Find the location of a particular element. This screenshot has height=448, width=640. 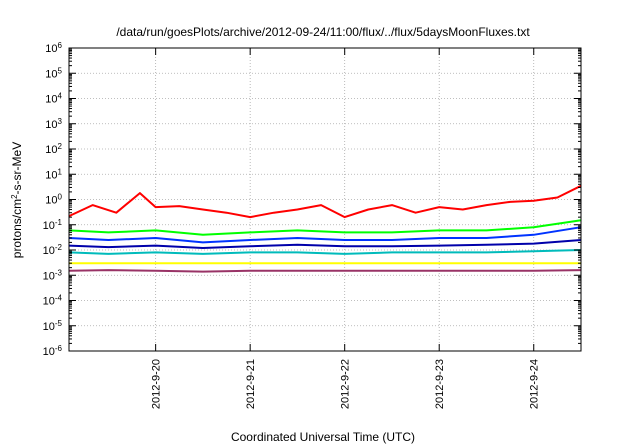

y-tick-label: 10² is located at coordinates (53, 149).